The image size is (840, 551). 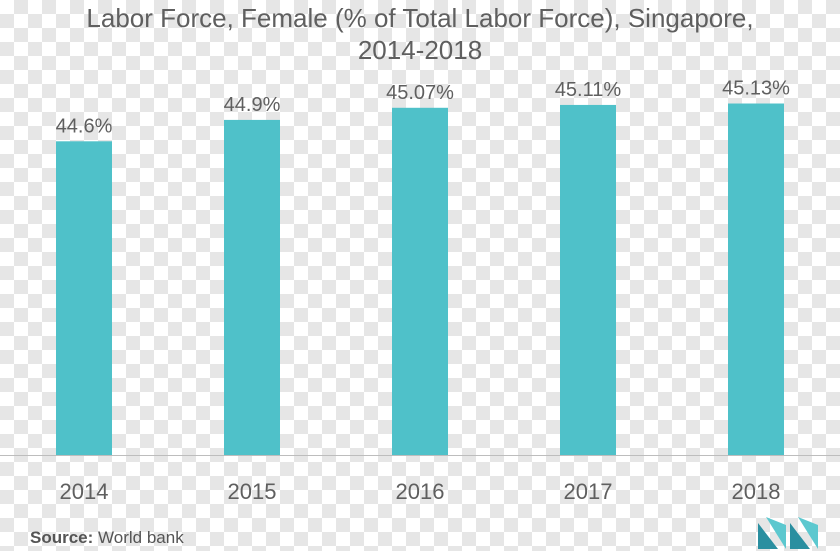 What do you see at coordinates (252, 491) in the screenshot?
I see `x-tick-label-2015: 2015` at bounding box center [252, 491].